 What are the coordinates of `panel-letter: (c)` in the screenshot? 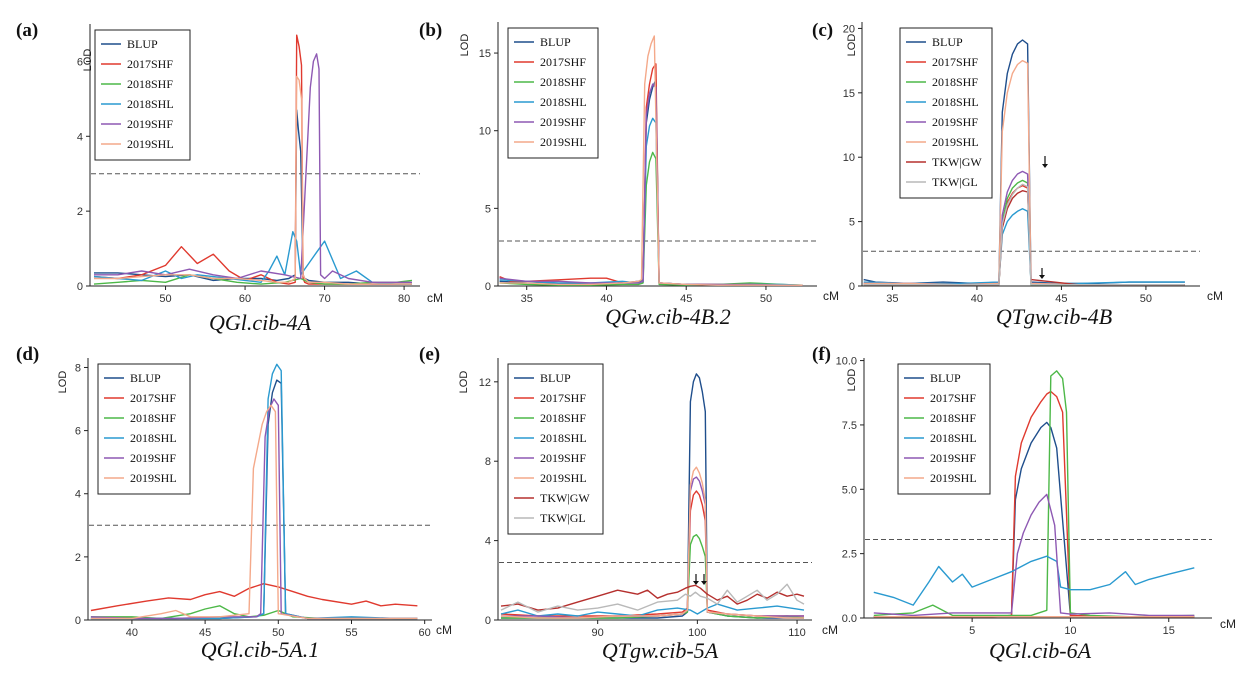 It's located at (822, 30).